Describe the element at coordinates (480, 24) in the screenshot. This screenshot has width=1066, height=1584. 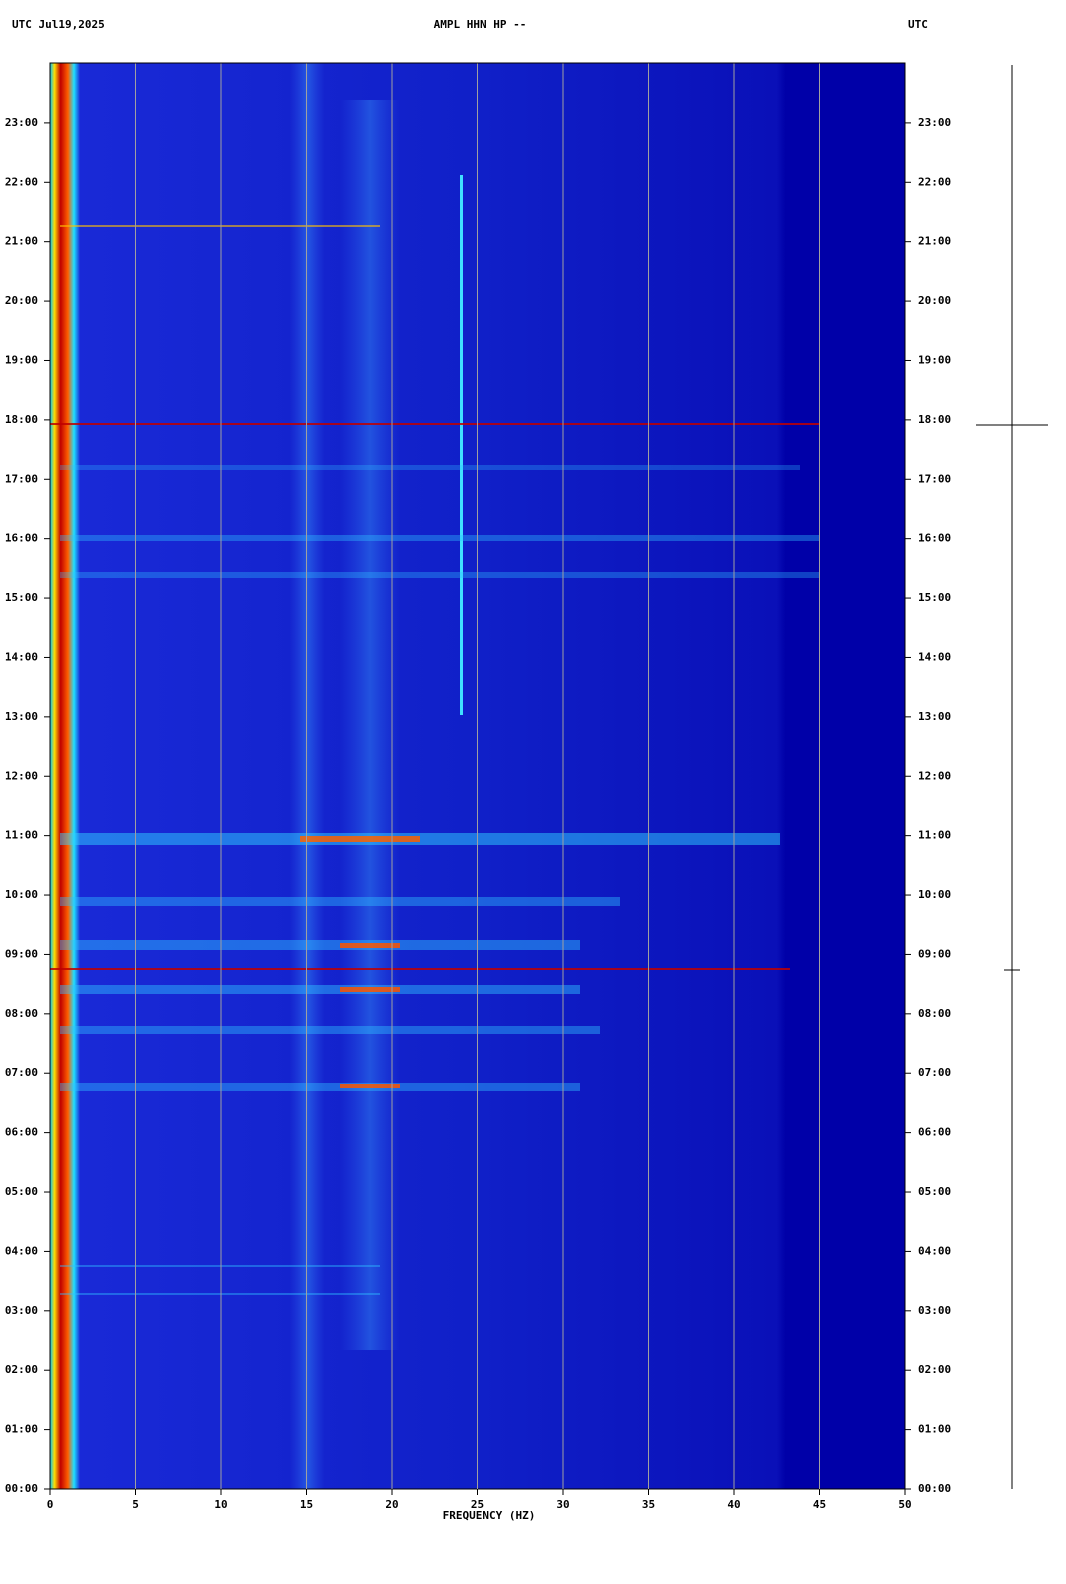
I see `chart-title: AMPL HHN HP --` at that location.